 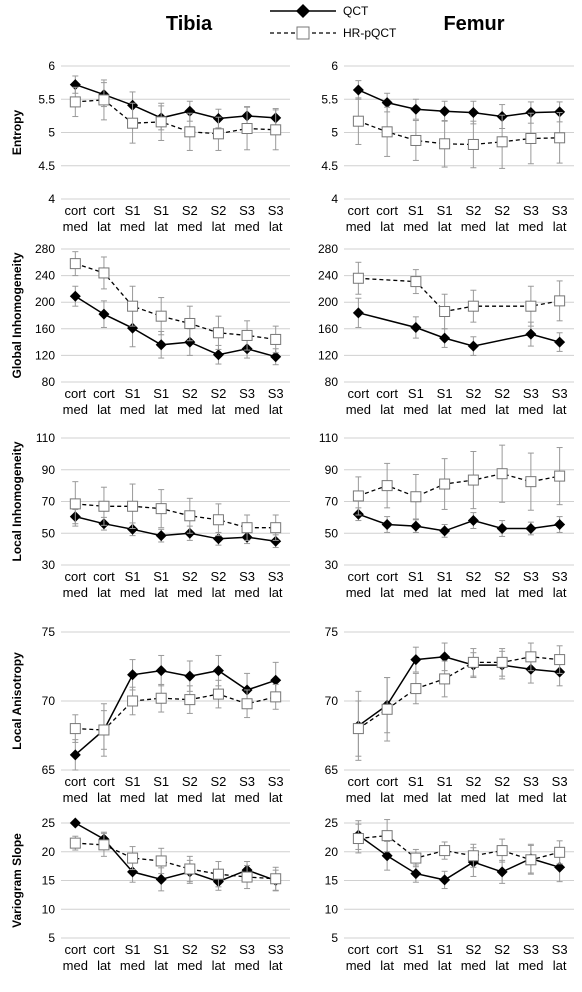 I want to click on y-tick-label: 80, so click(x=332, y=382).